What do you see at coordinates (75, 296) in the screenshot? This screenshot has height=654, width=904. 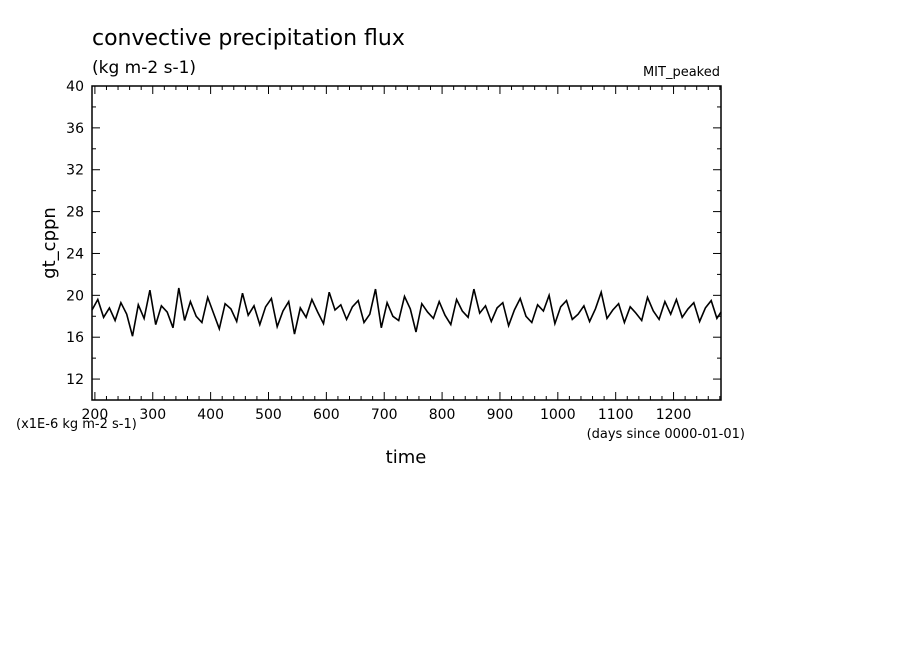 I see `y-tick-label: 20` at bounding box center [75, 296].